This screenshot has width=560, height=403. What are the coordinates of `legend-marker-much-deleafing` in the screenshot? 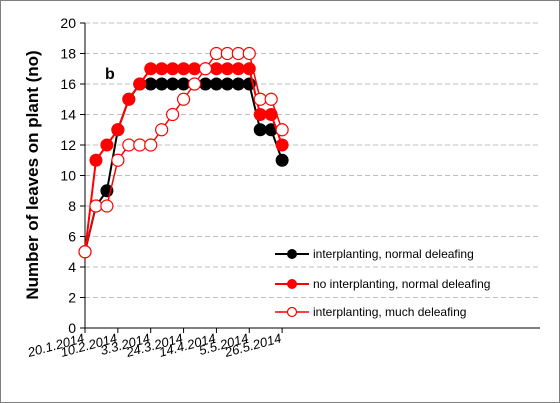 It's located at (292, 312).